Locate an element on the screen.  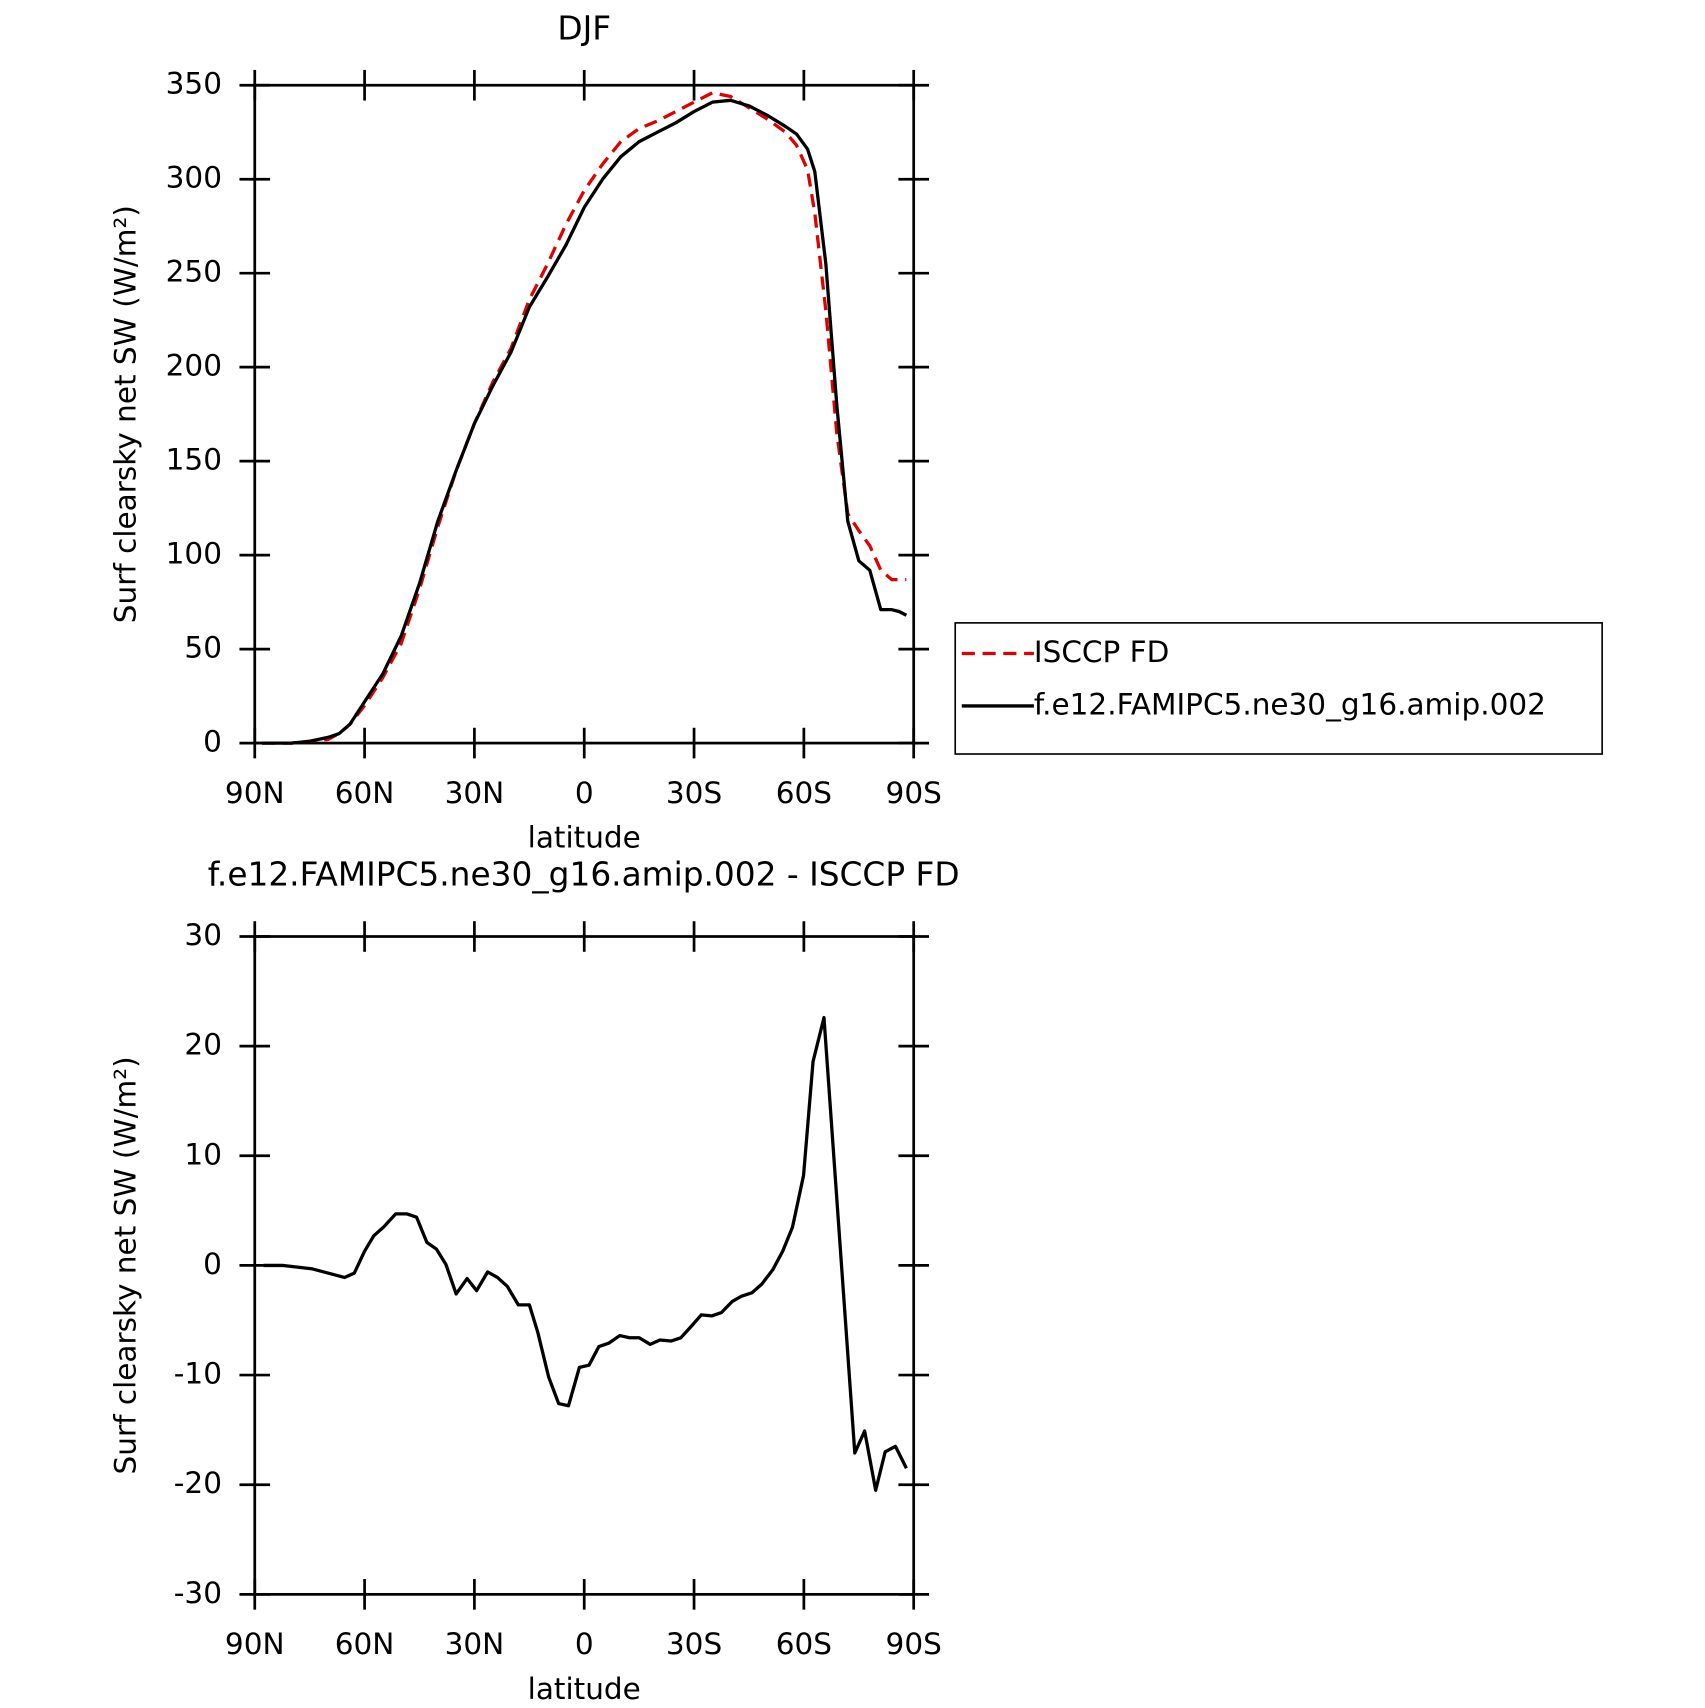
y-tick-label: 150 is located at coordinates (194, 460).